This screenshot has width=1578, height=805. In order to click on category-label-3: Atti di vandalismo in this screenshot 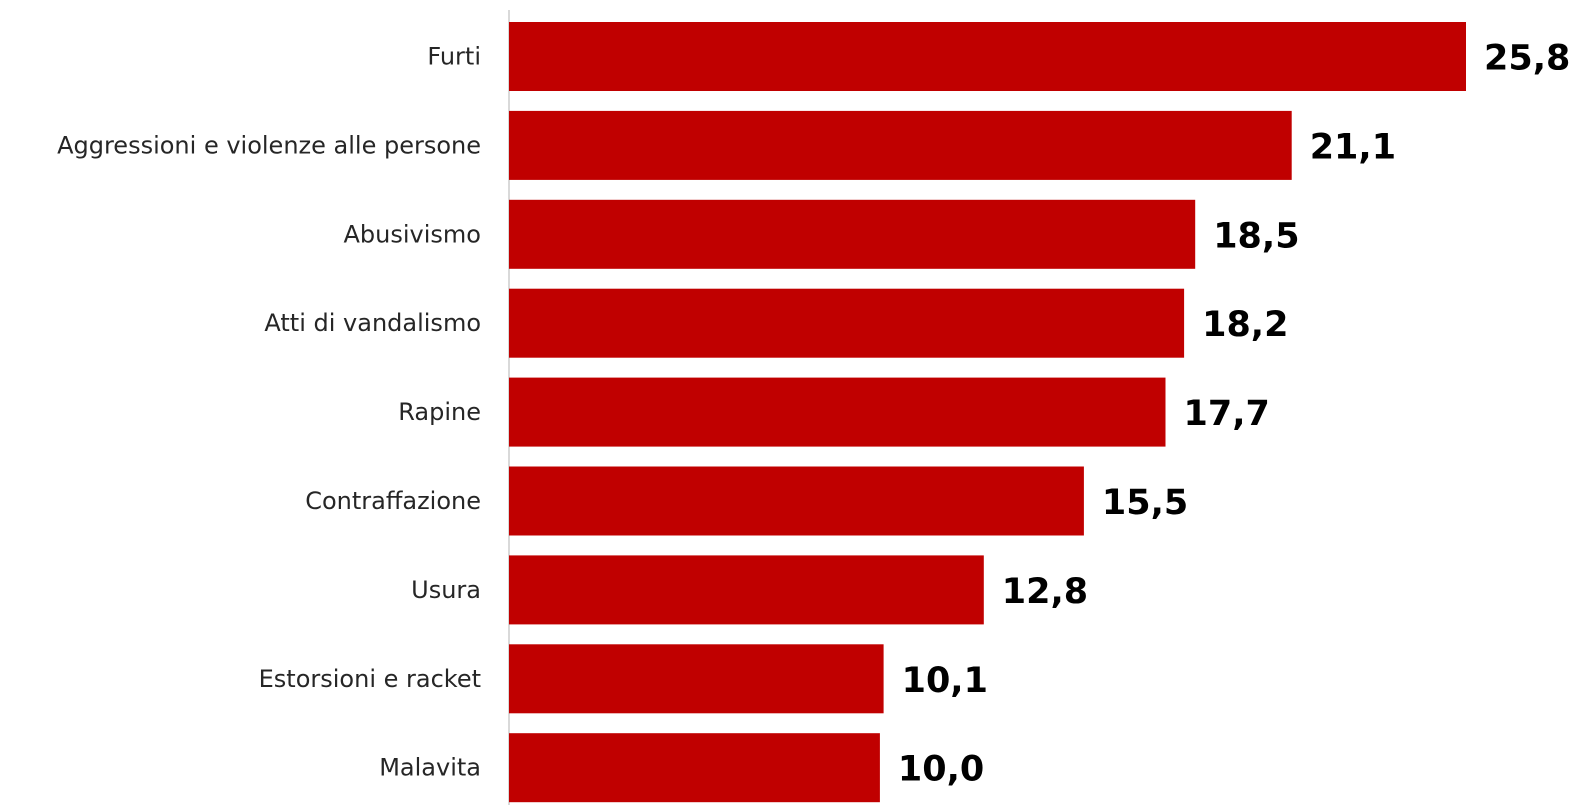, I will do `click(372, 323)`.